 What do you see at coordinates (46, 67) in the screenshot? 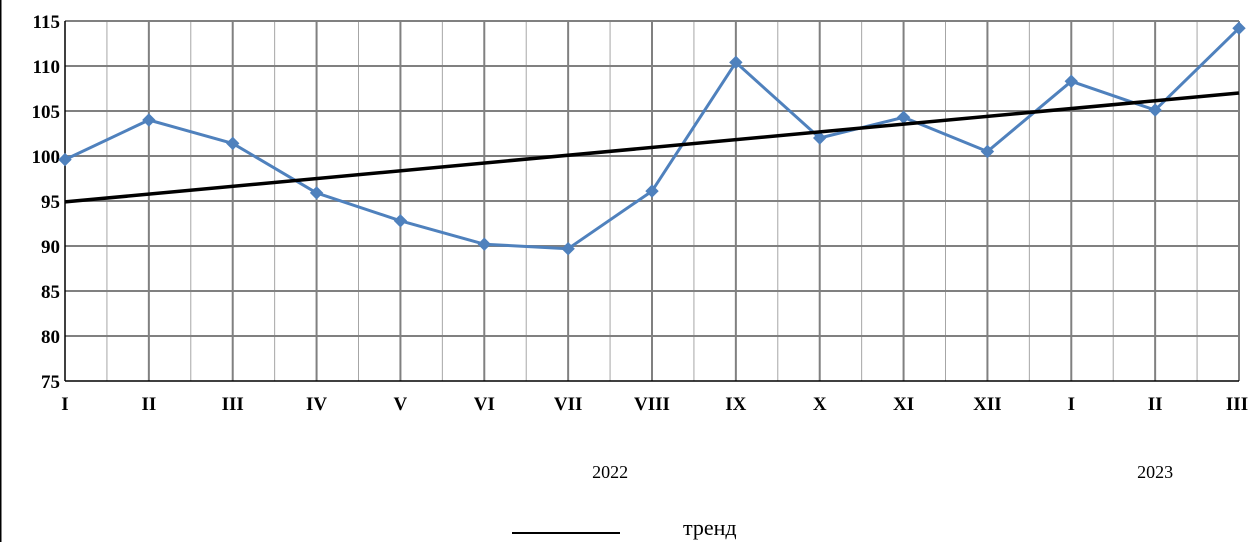
I see `y-tick-label: 110` at bounding box center [46, 67].